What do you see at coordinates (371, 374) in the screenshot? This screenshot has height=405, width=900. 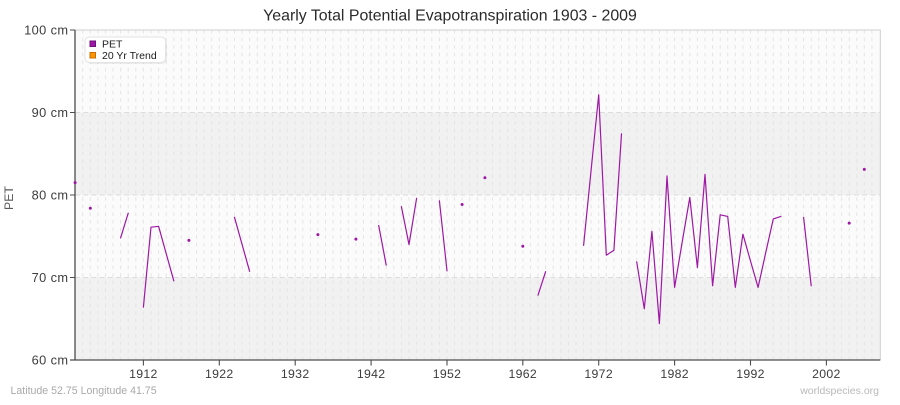 I see `svg-text: 1942` at bounding box center [371, 374].